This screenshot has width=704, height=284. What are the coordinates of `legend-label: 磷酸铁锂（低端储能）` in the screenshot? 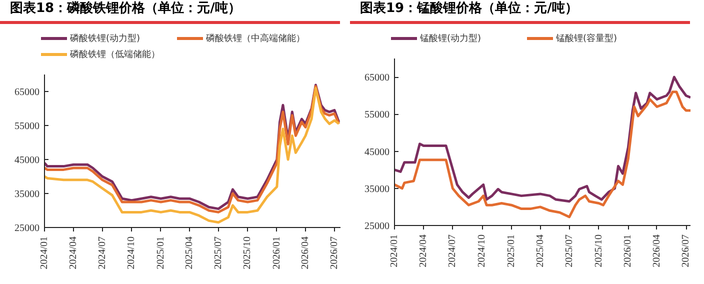 It's located at (115, 55).